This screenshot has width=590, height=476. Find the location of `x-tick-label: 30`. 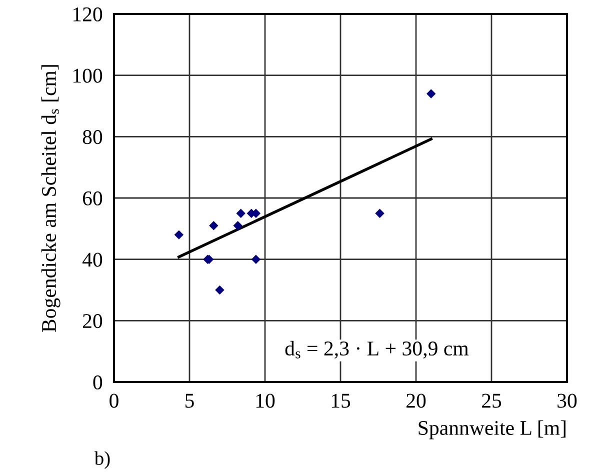

x-tick-label: 30 is located at coordinates (567, 401).